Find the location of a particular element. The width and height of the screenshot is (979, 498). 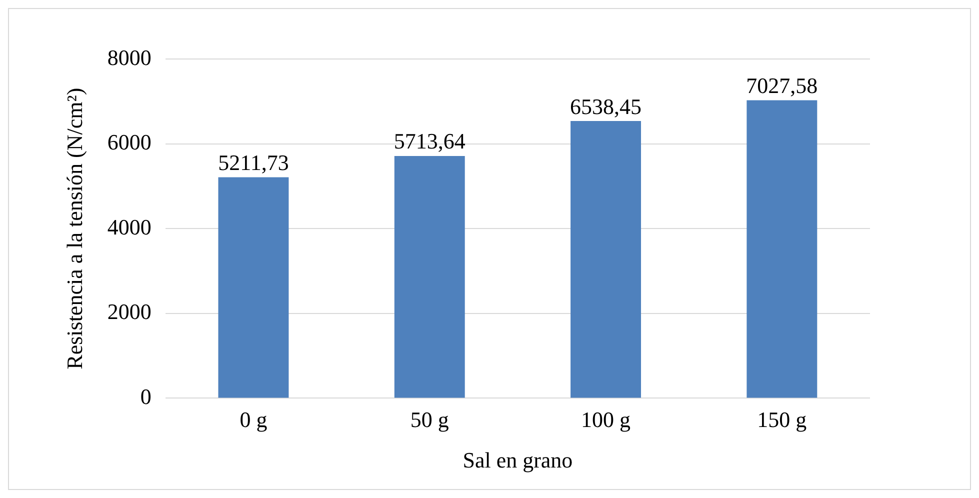

x-tick-label: 50 g is located at coordinates (429, 419).